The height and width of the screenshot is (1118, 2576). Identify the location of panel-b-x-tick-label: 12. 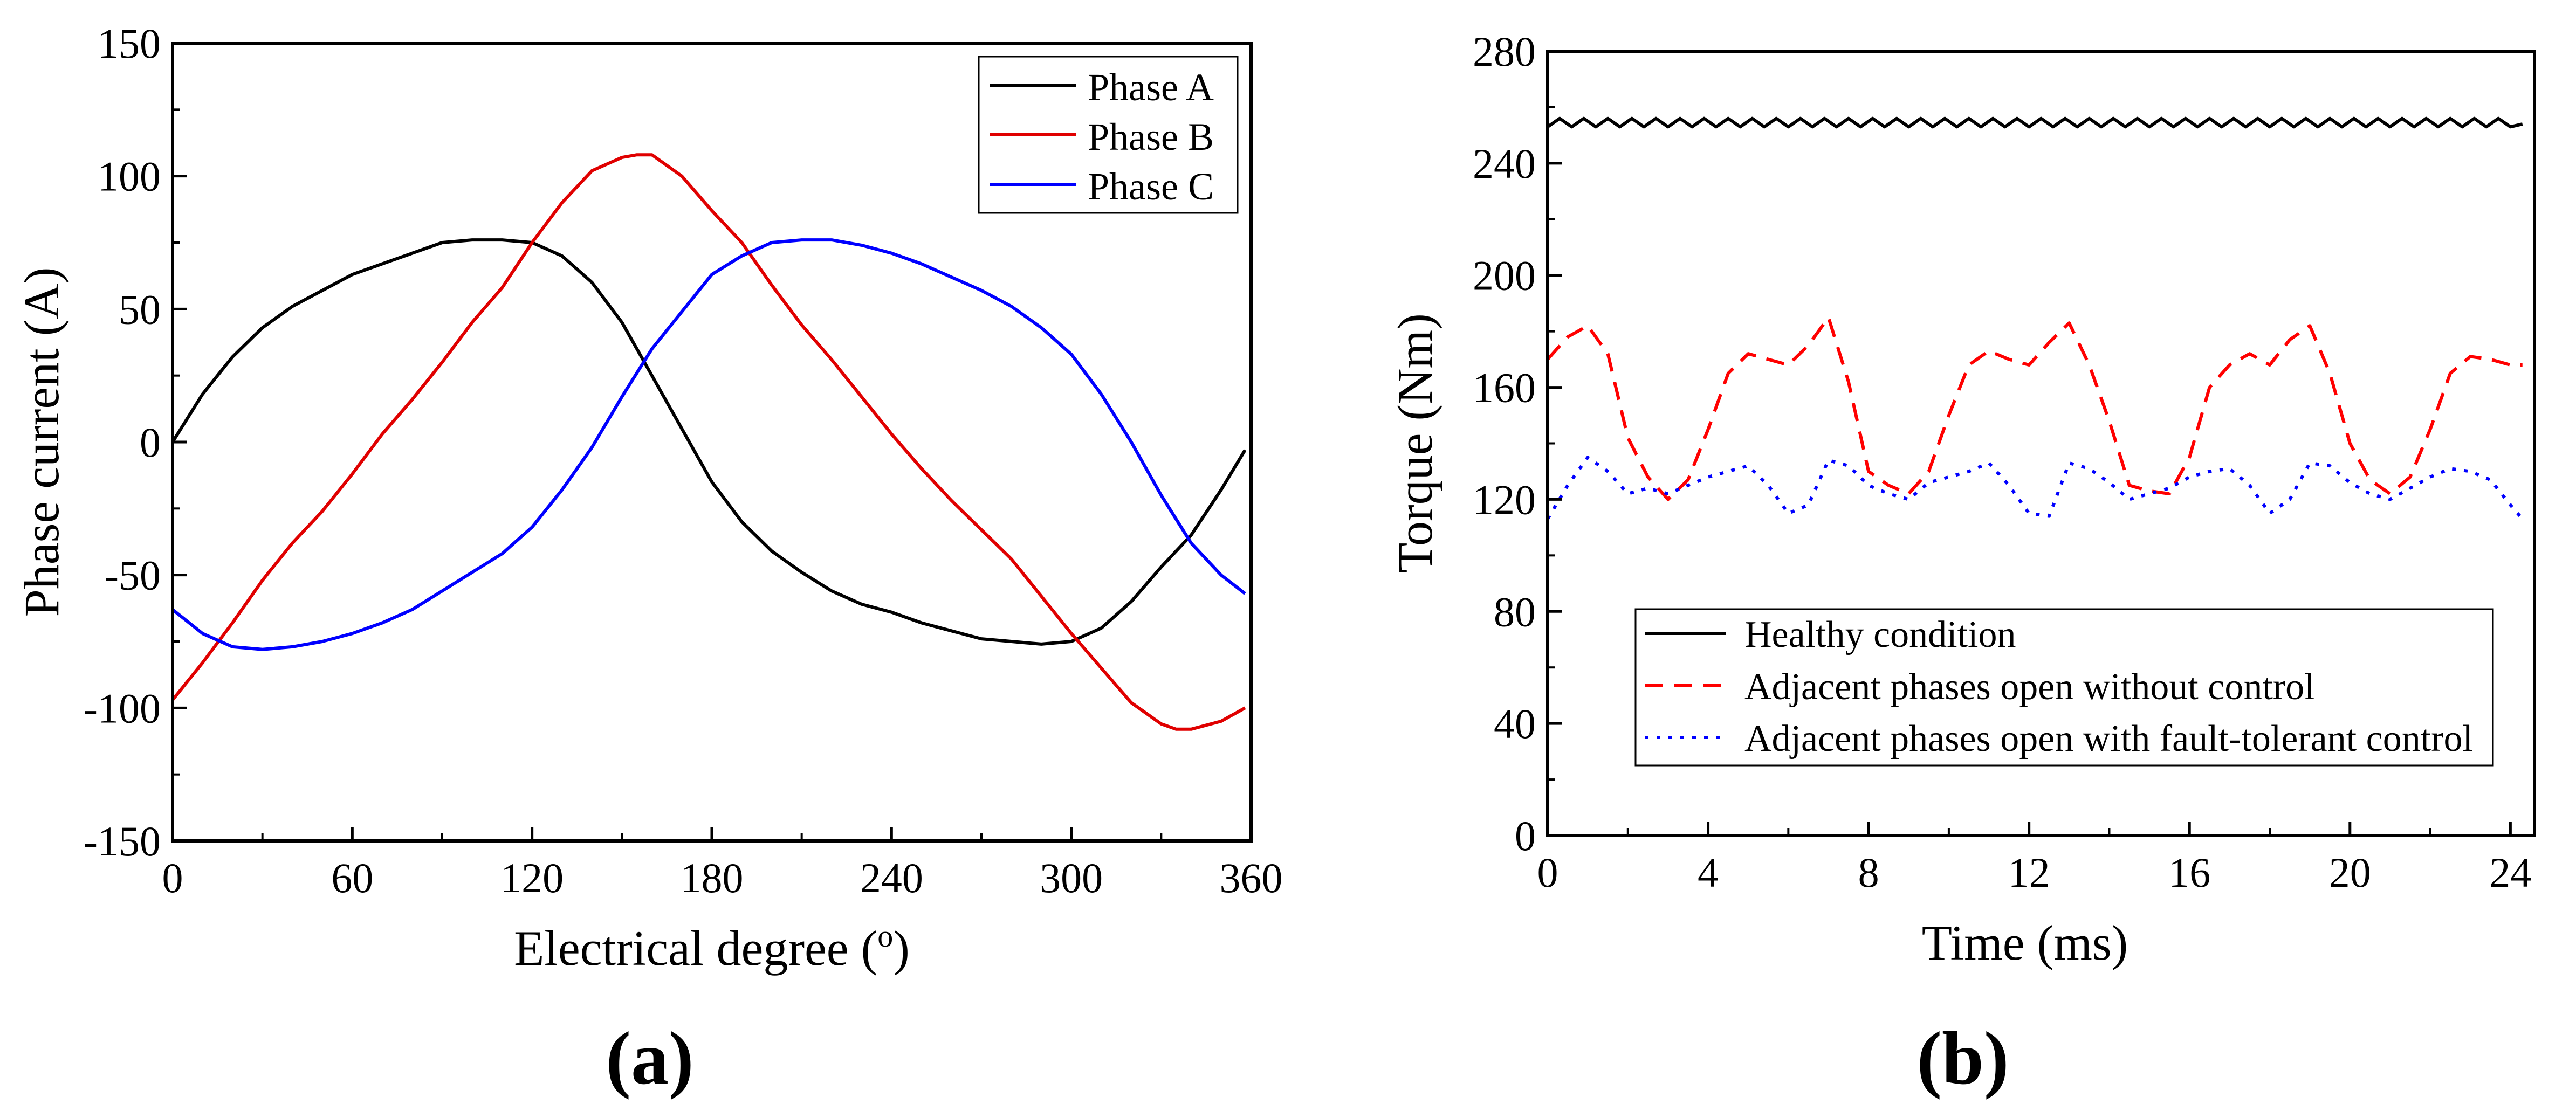
(2029, 872).